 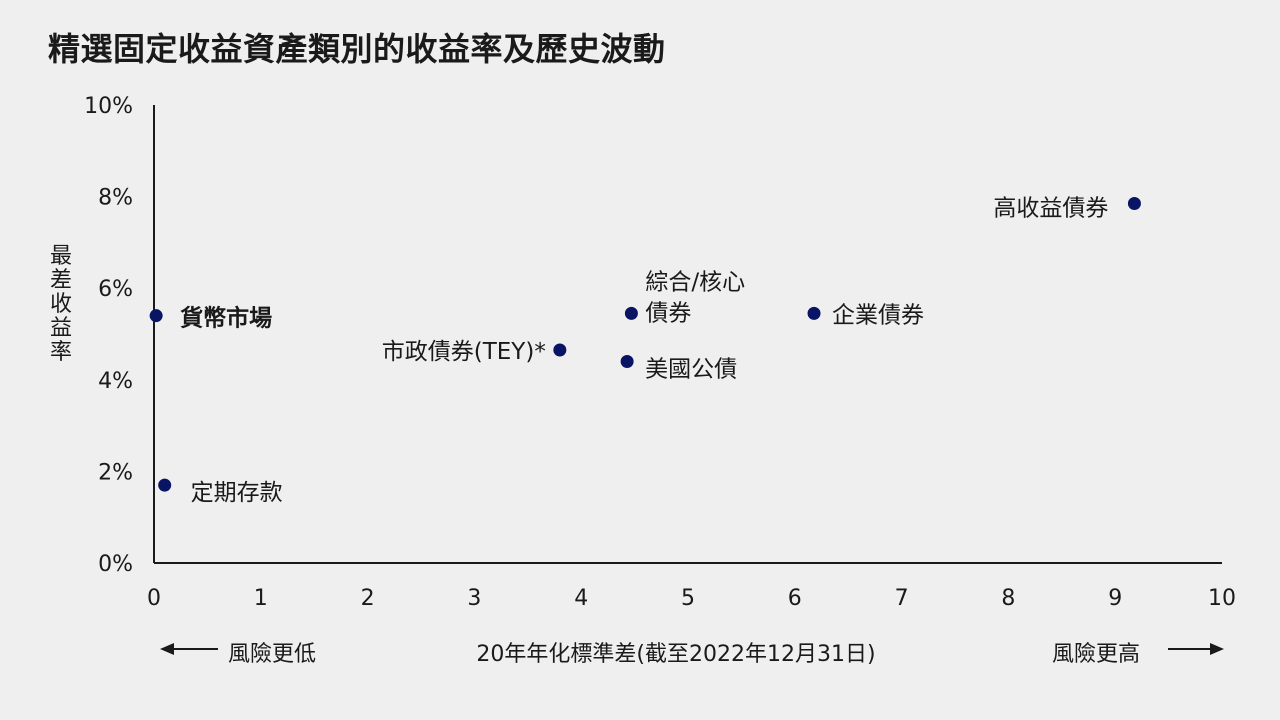 I want to click on arrow-left-head, so click(x=167, y=649).